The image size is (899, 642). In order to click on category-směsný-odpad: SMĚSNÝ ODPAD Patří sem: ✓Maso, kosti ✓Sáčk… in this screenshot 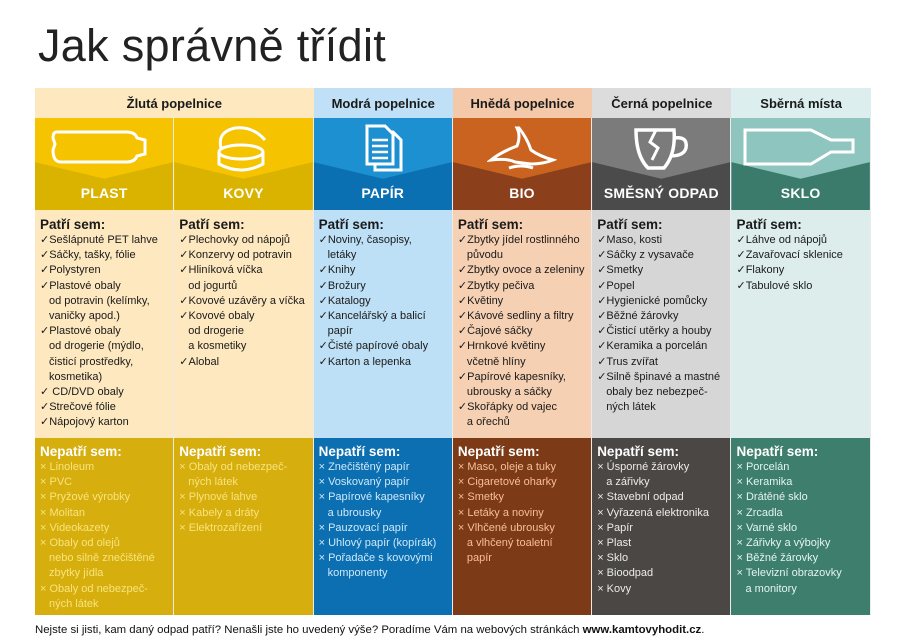, I will do `click(662, 366)`.